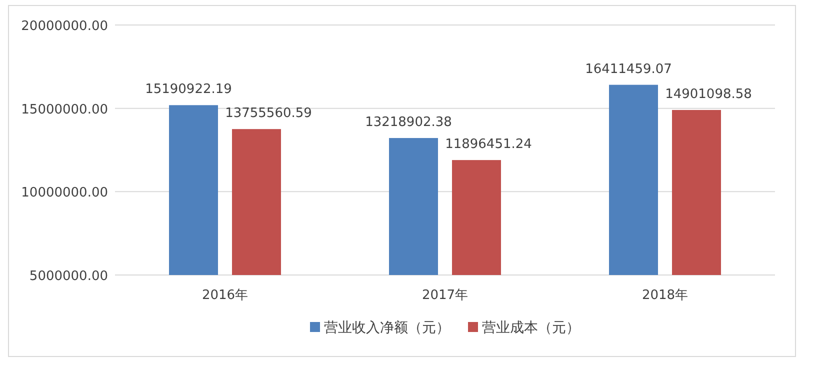  What do you see at coordinates (488, 144) in the screenshot?
I see `data-label: 11896451.24` at bounding box center [488, 144].